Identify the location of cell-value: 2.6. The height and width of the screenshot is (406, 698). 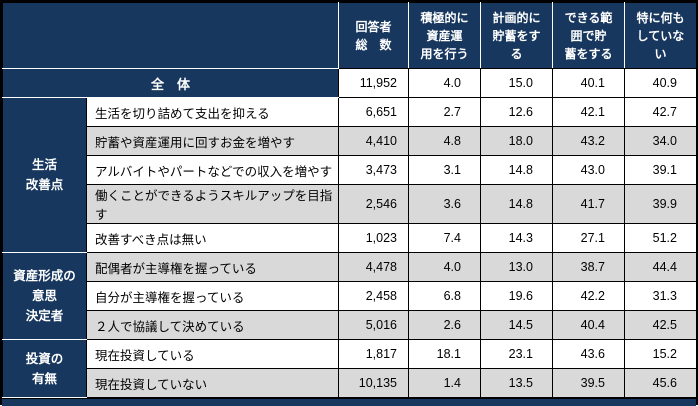
(444, 325).